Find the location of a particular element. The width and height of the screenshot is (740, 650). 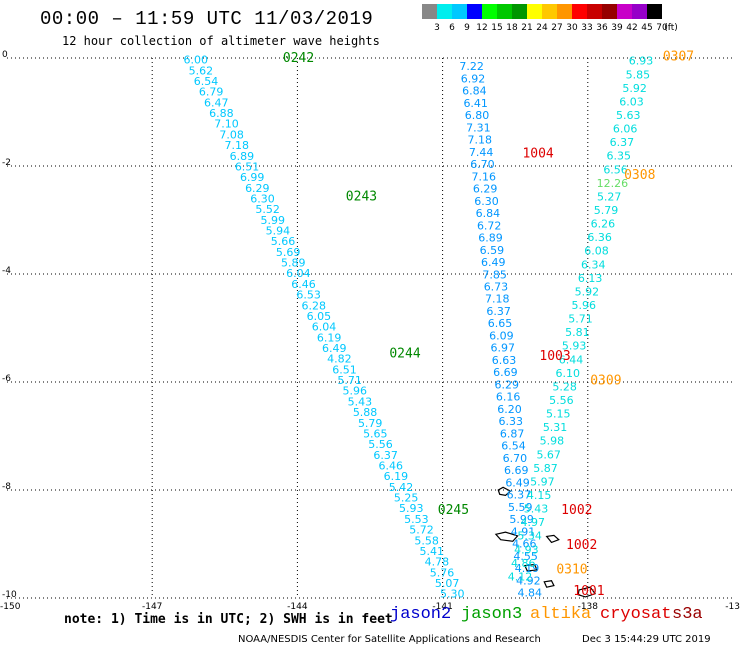

altika-wave-height-value: 6.06 is located at coordinates (625, 129).